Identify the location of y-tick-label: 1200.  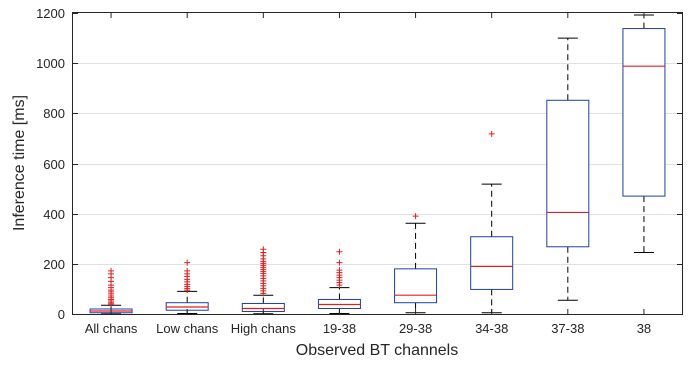
(50, 13).